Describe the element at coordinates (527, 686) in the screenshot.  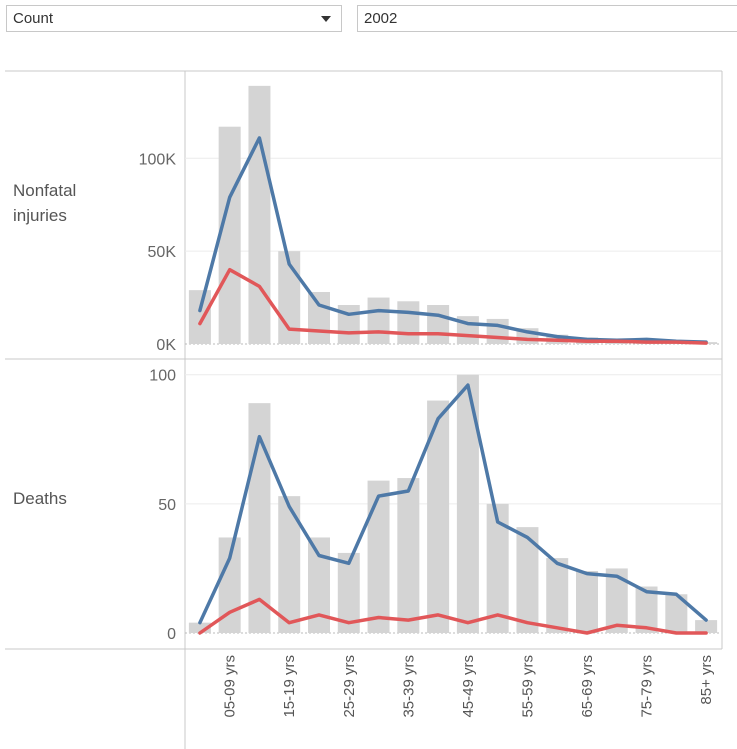
I see `x-tick-label: 55-59 yrs` at that location.